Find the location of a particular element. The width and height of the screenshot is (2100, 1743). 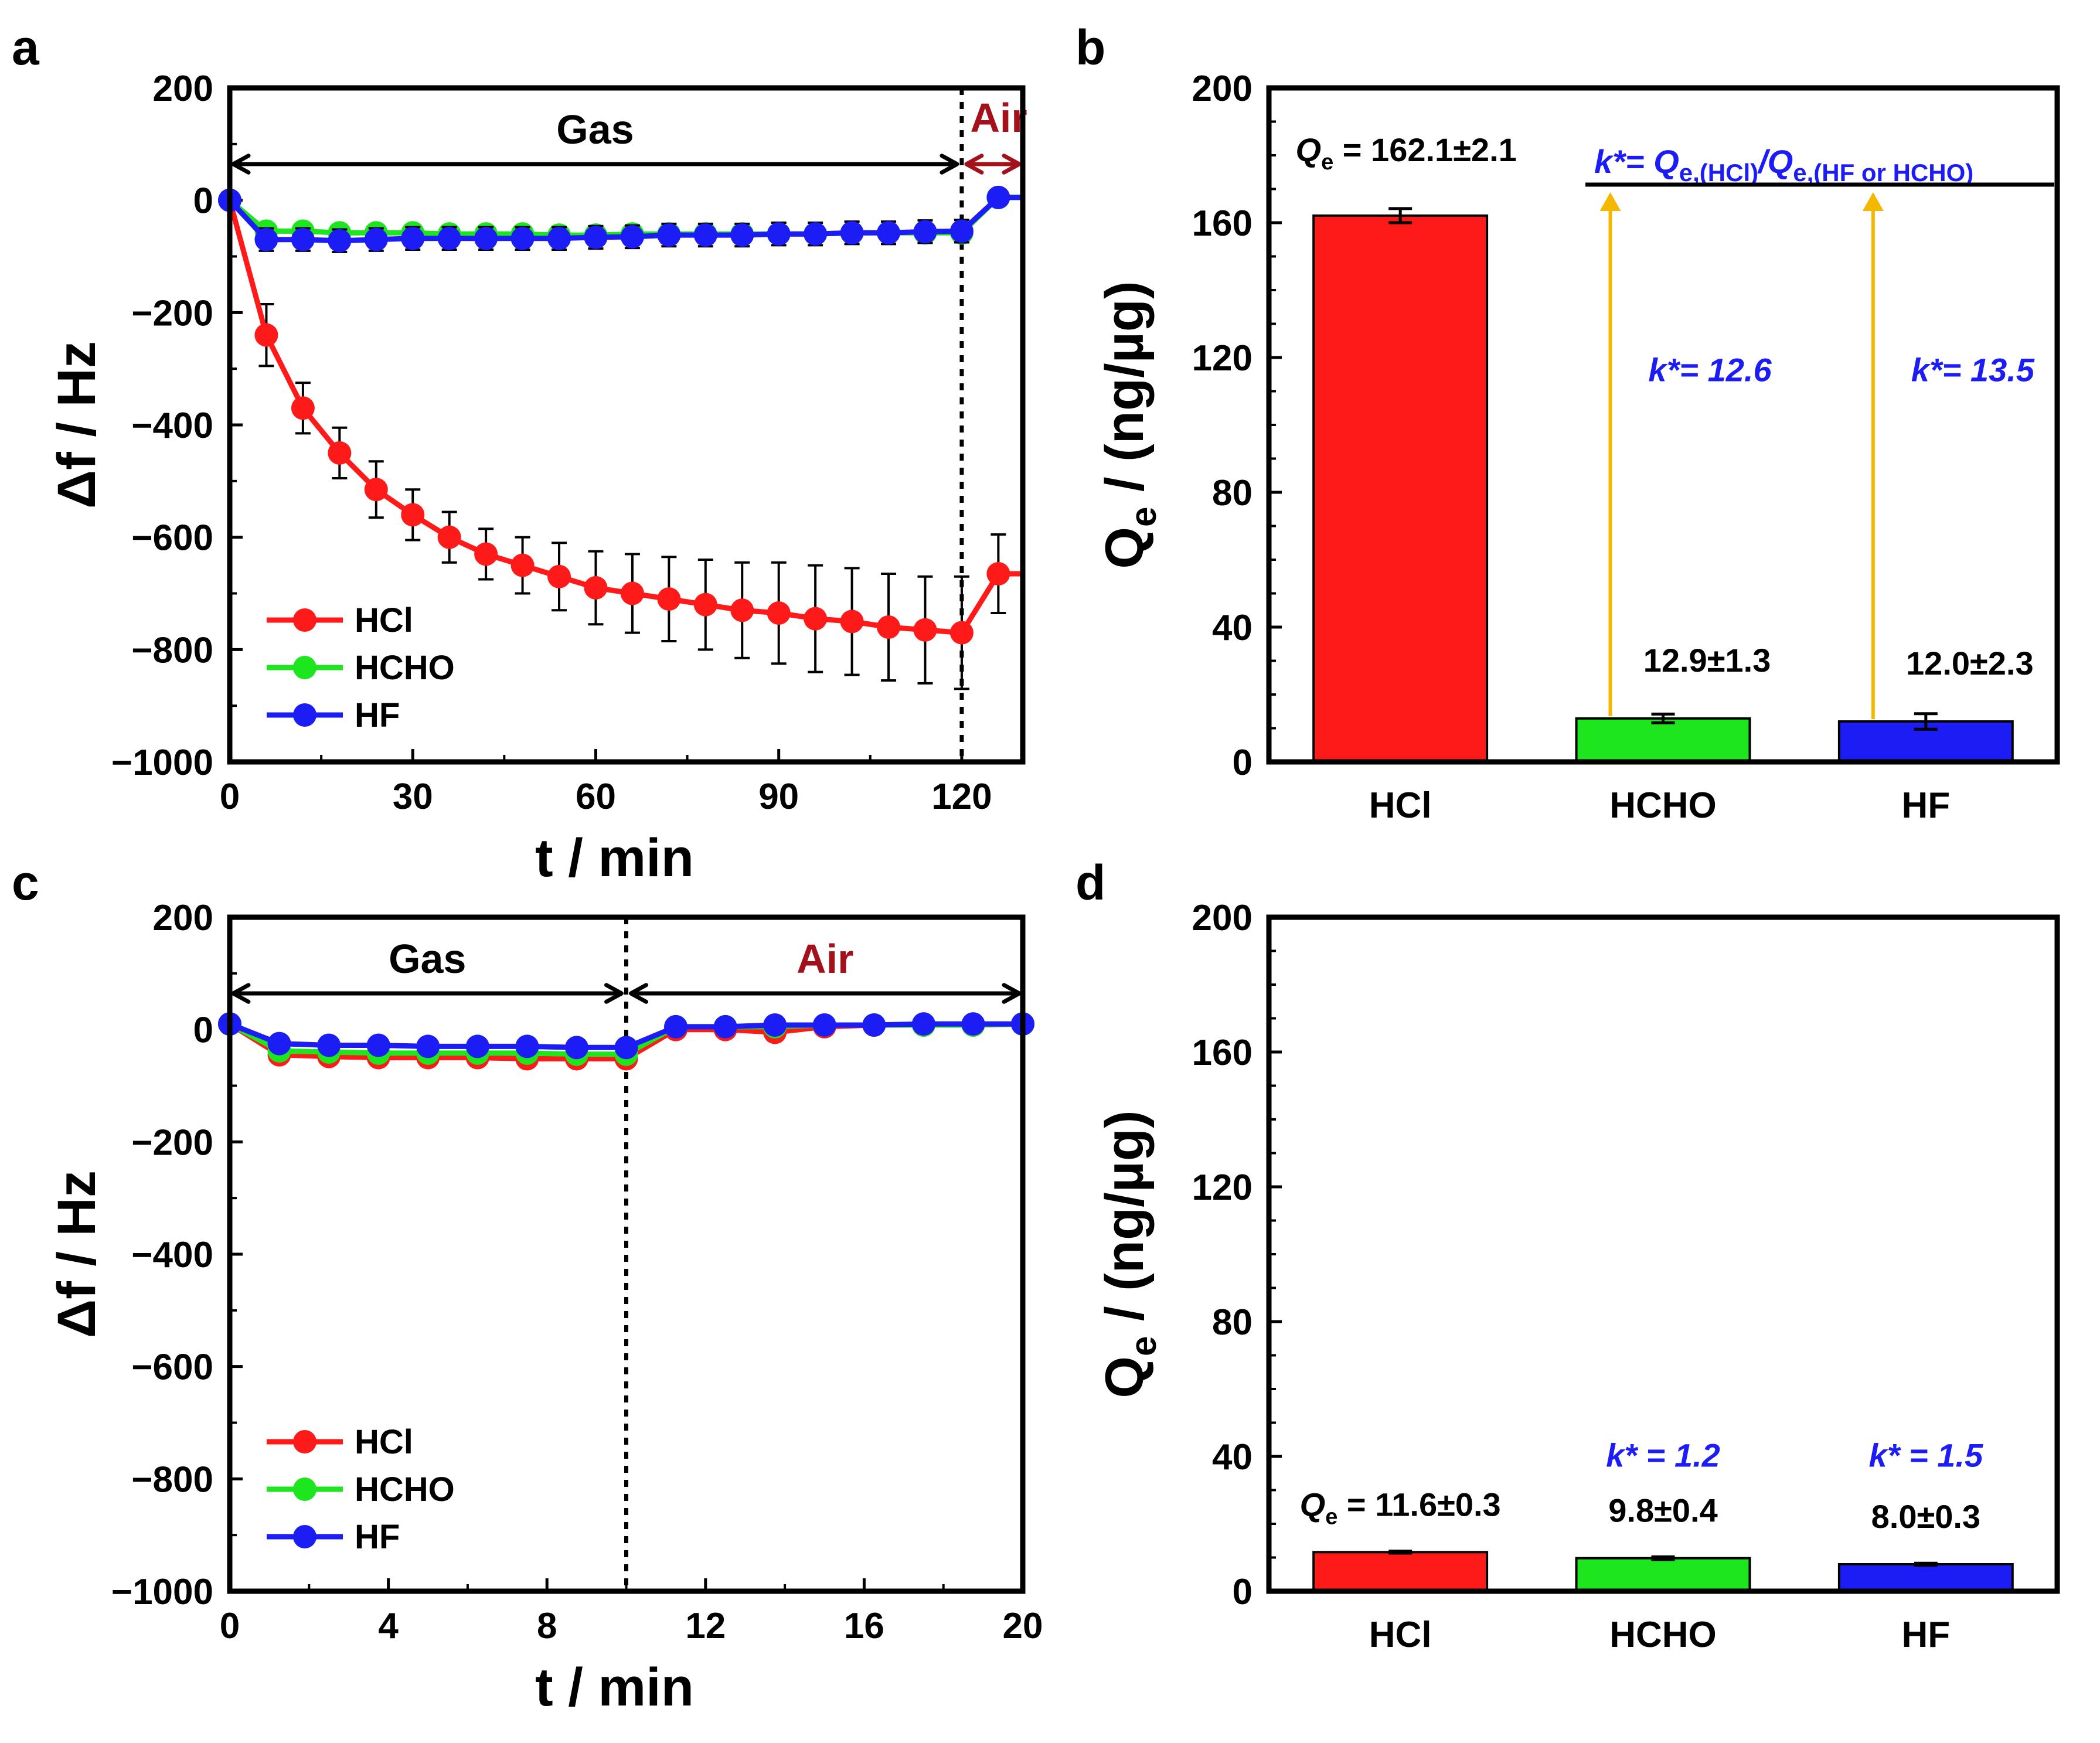

y-tick-label: 160 is located at coordinates (1222, 1053).